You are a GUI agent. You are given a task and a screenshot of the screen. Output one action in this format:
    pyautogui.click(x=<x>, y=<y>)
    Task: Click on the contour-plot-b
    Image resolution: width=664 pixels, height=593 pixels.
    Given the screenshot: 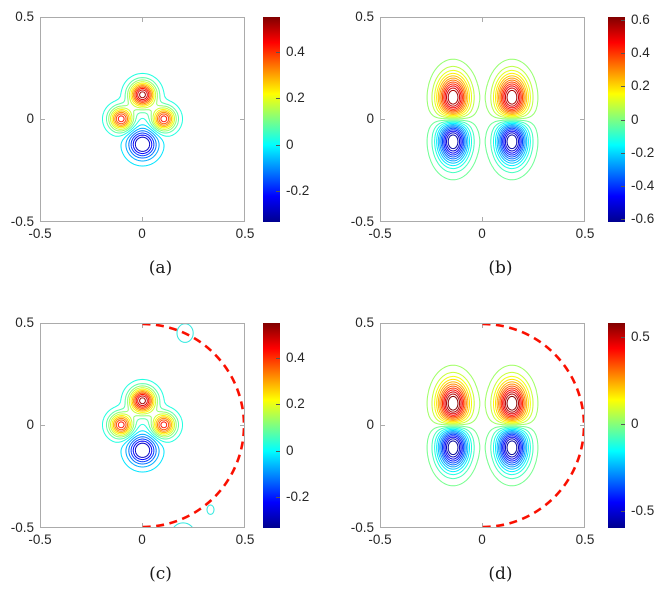 What is the action you would take?
    pyautogui.click(x=482, y=119)
    